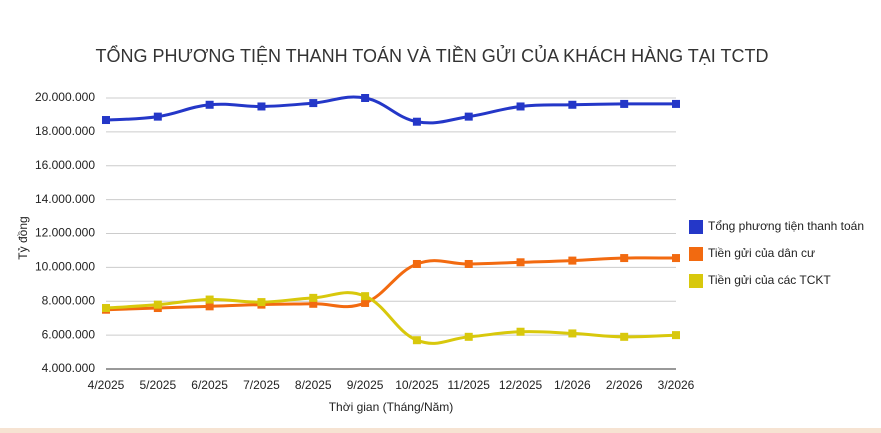 The image size is (881, 433). Describe the element at coordinates (65, 97) in the screenshot. I see `y-tick-label: 20.000.000` at that location.